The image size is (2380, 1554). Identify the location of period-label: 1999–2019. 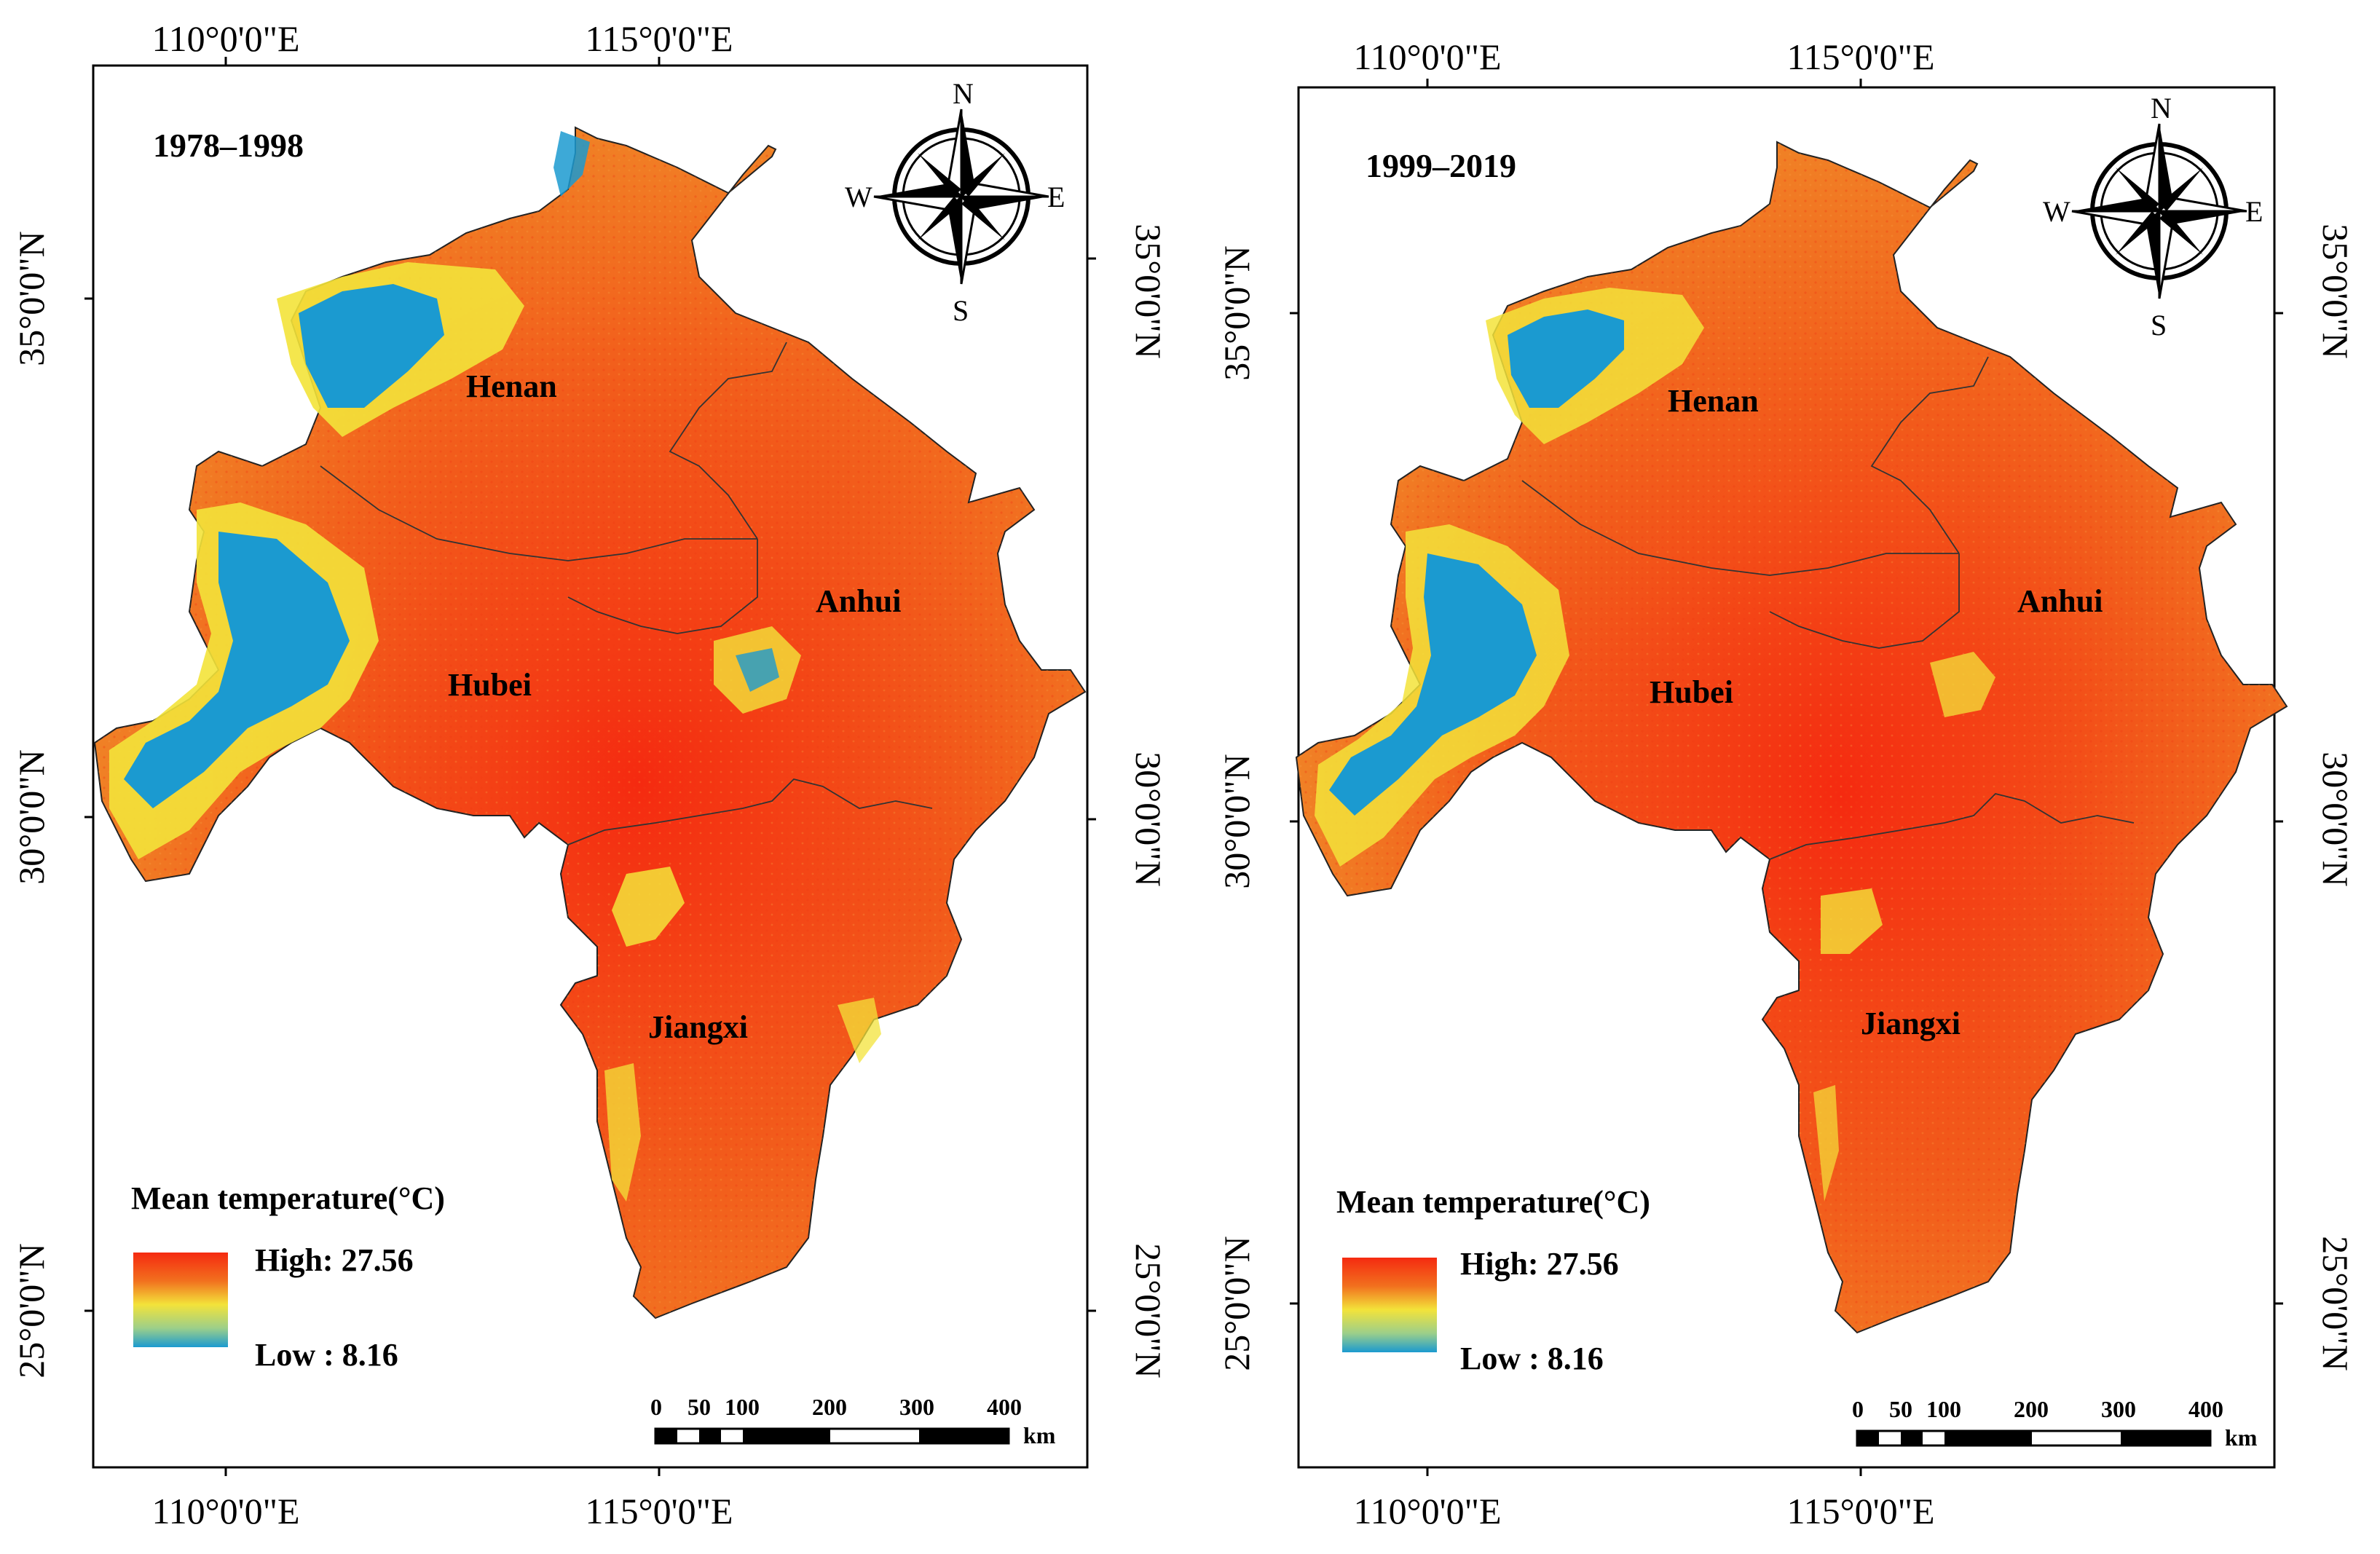
(1441, 165).